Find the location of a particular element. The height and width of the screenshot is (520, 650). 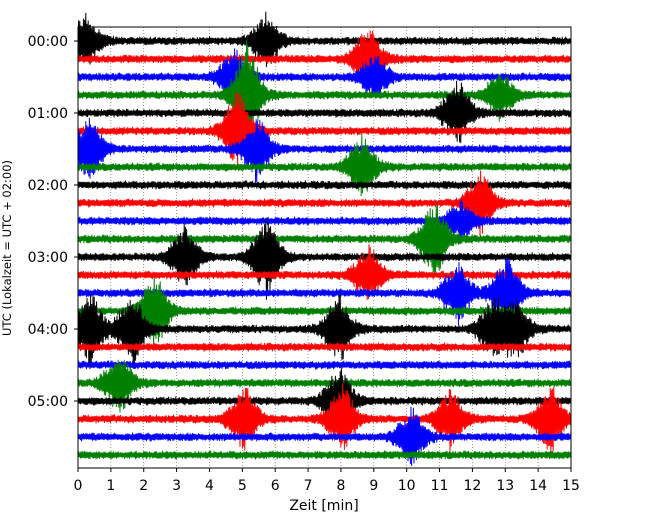

y-axis-ticks: 00:00 01:00 02:00 03:00 04:00 05:00 is located at coordinates (53, 222).